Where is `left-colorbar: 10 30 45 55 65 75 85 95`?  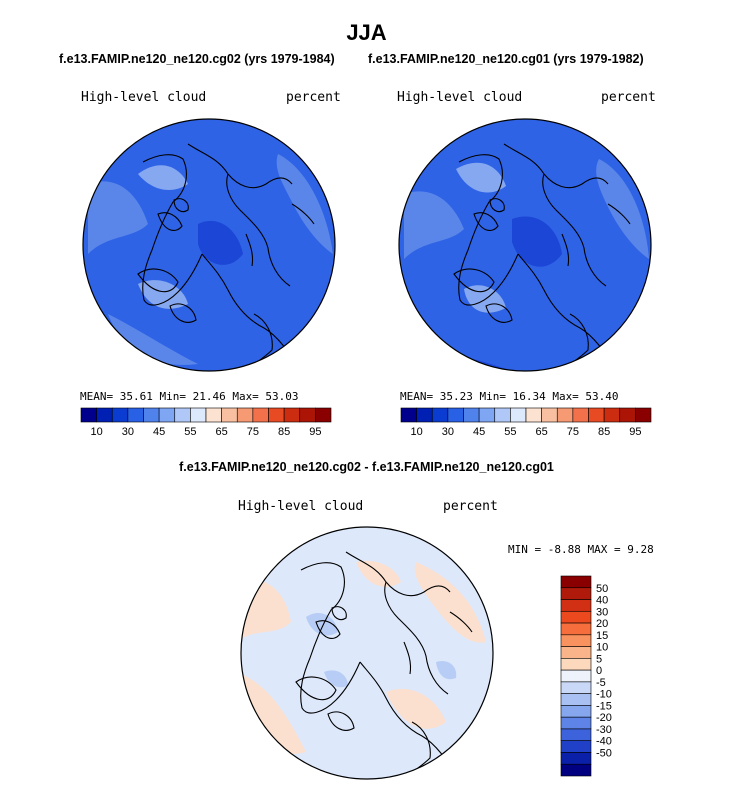
left-colorbar: 10 30 45 55 65 75 85 95 is located at coordinates (206, 422).